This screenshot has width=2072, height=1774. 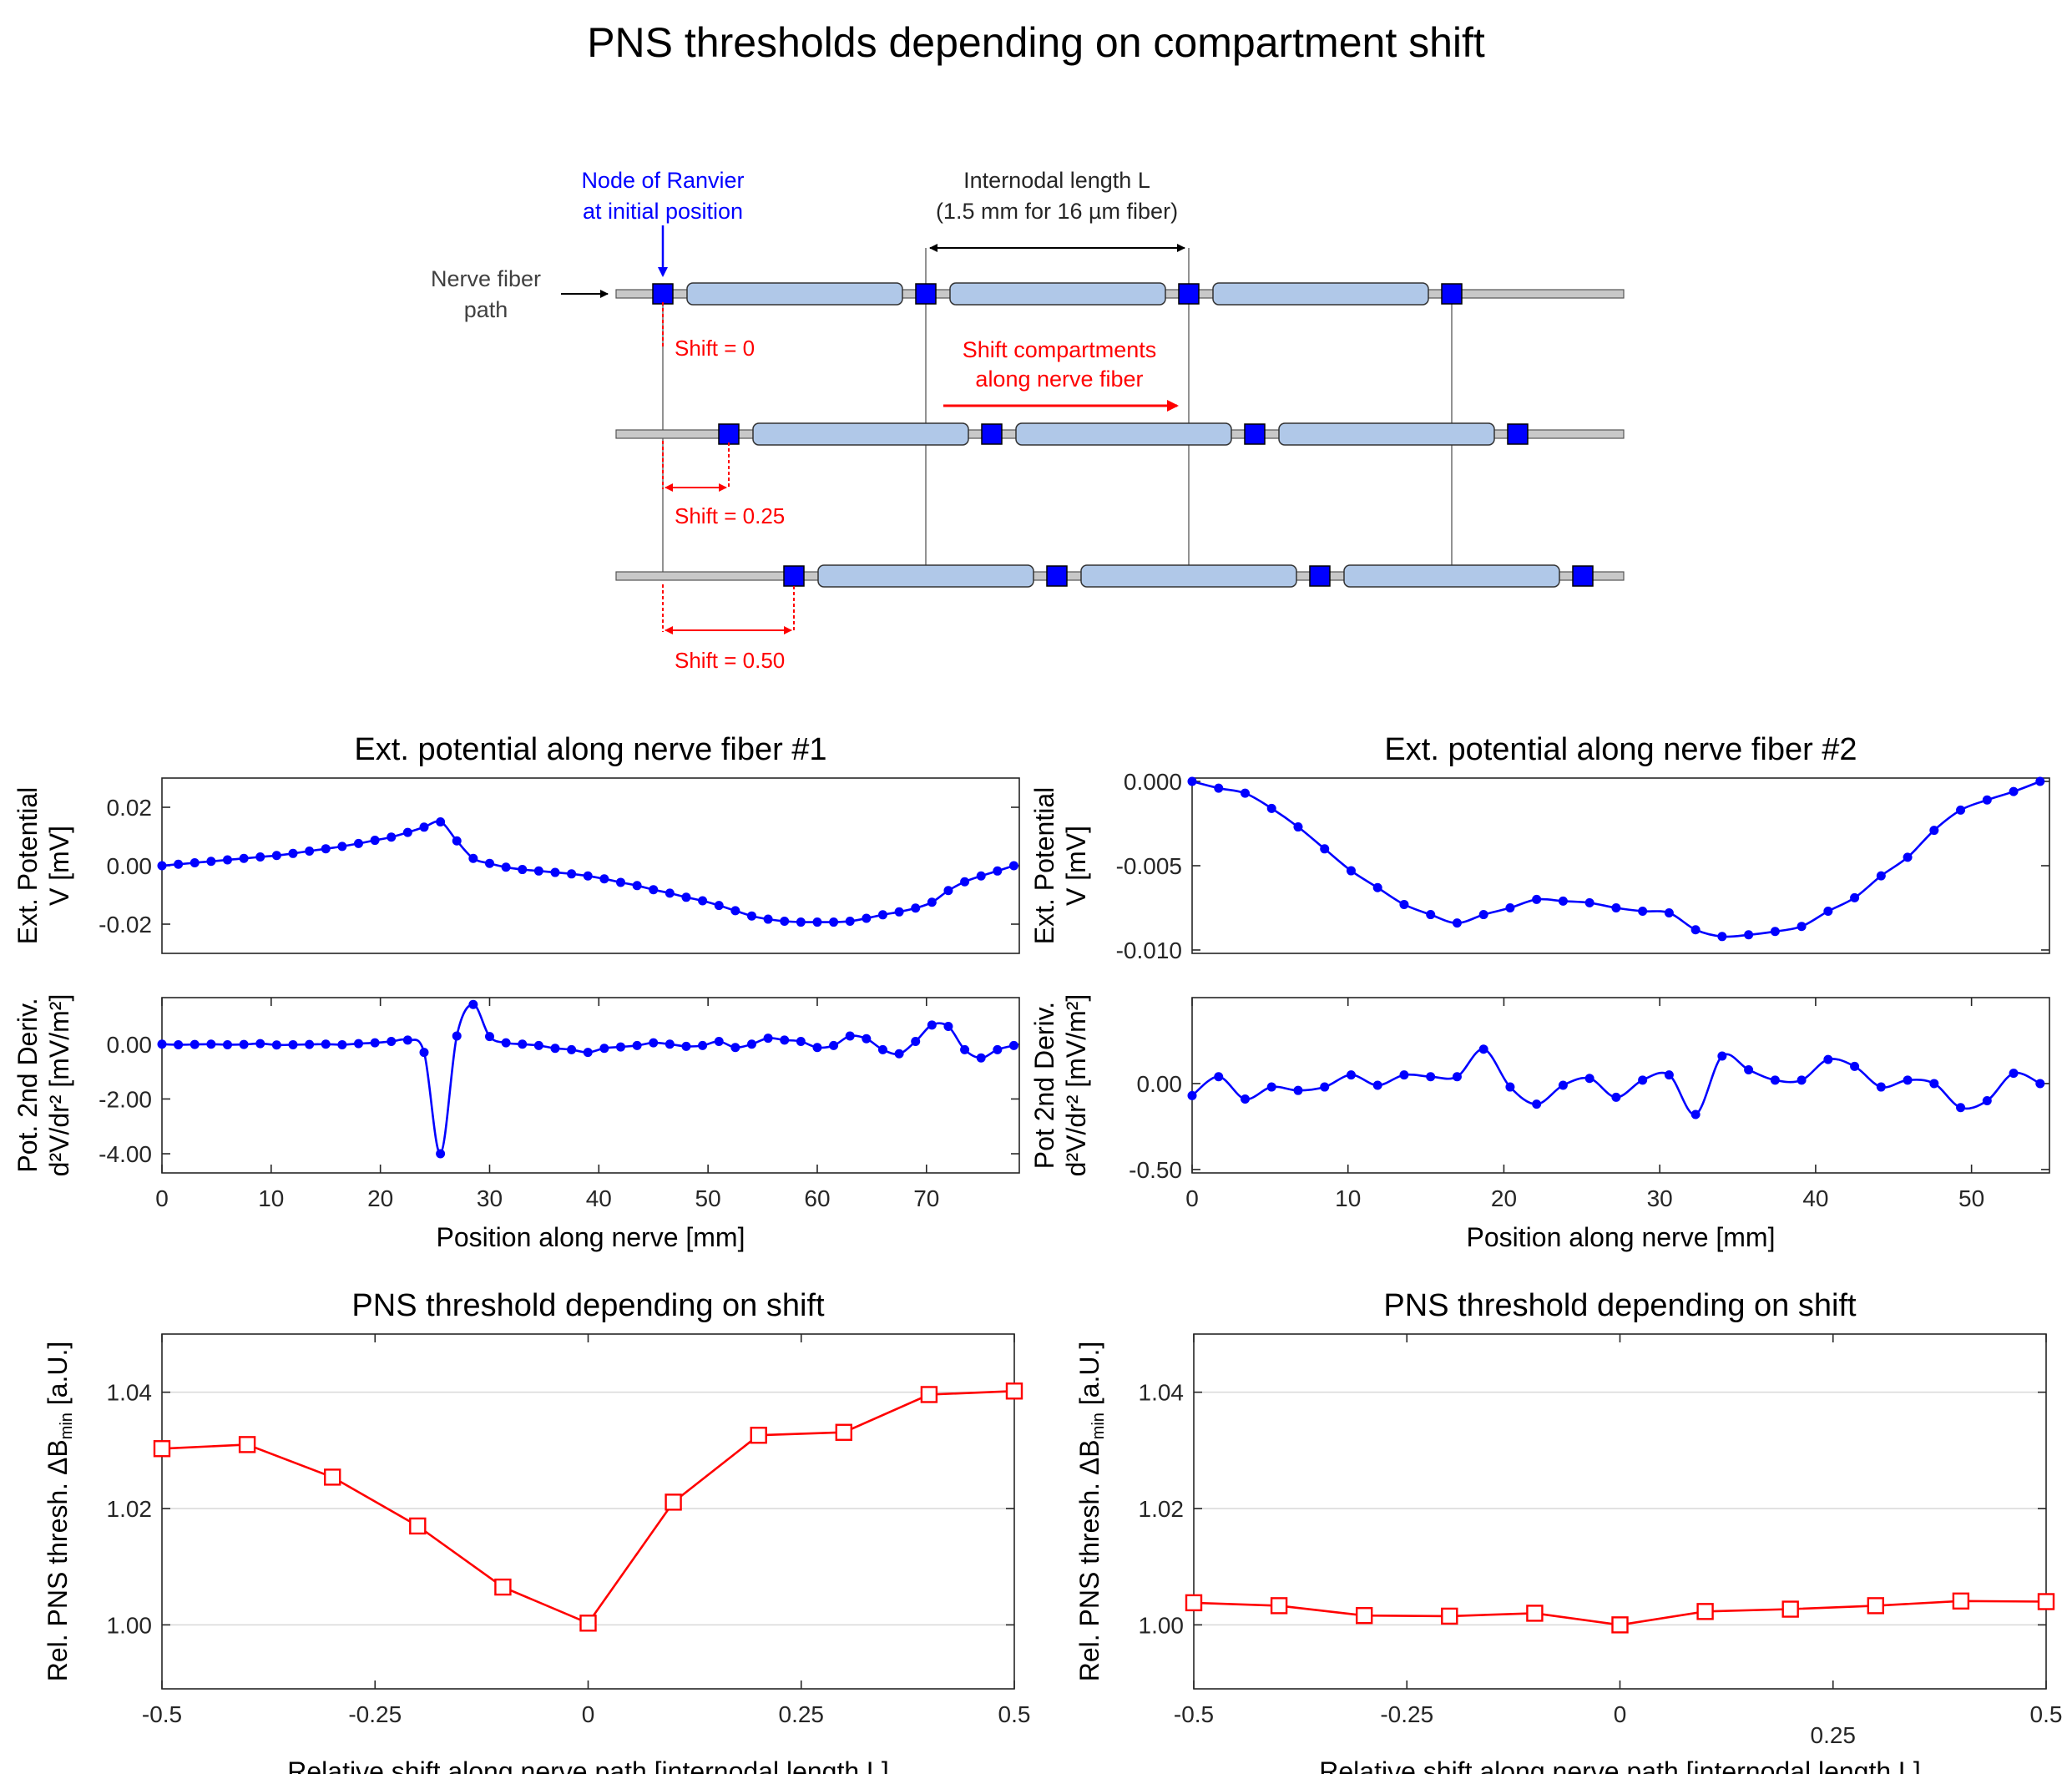 What do you see at coordinates (817, 1198) in the screenshot?
I see `x-tick-label: 60` at bounding box center [817, 1198].